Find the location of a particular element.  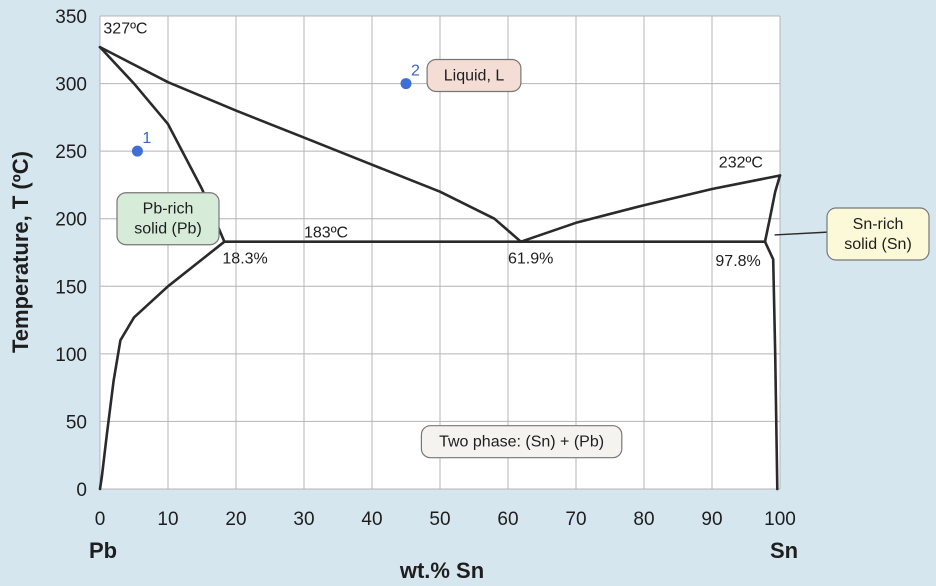

y-tick-label: 300 is located at coordinates (71, 85).